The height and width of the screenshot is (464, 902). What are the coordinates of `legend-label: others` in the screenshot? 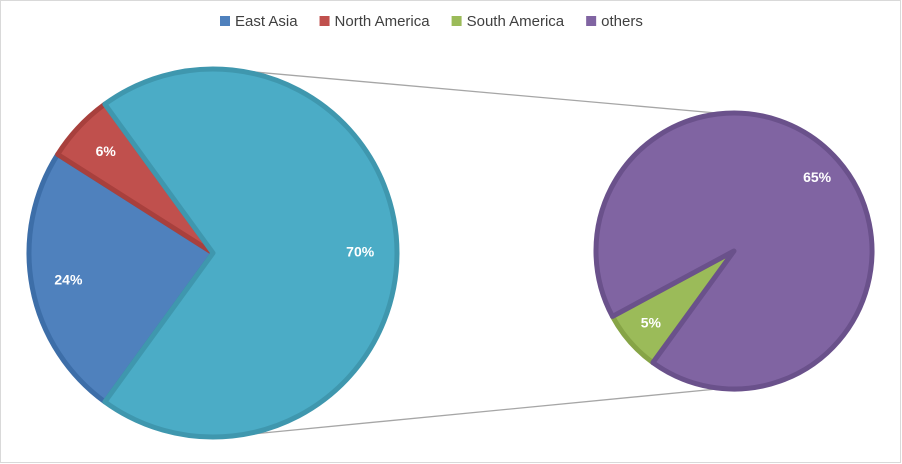 It's located at (622, 21).